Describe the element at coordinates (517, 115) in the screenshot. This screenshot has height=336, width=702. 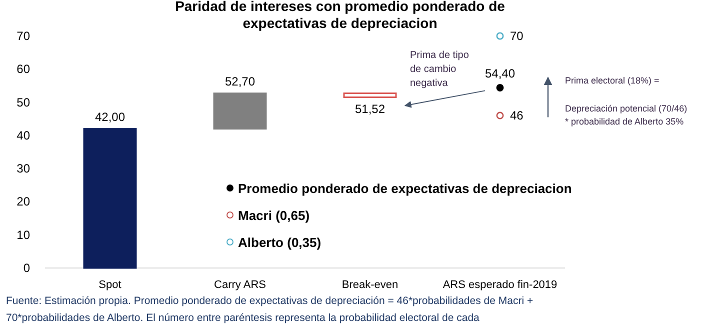
I see `data-label: 46` at that location.